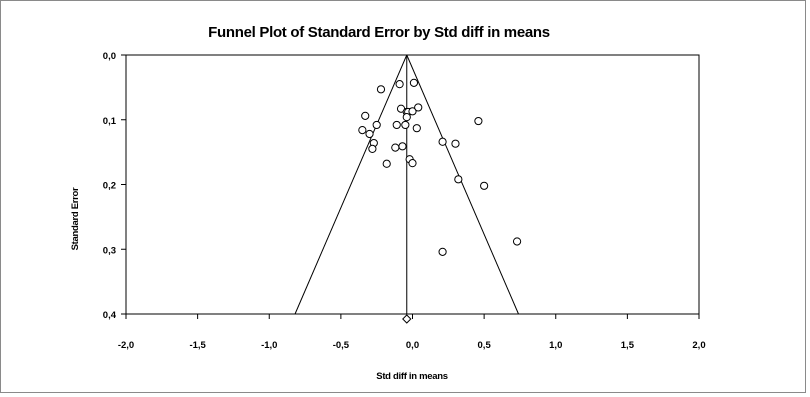 The image size is (810, 397). What do you see at coordinates (109, 186) in the screenshot?
I see `y-tick-label: 0,2` at bounding box center [109, 186].